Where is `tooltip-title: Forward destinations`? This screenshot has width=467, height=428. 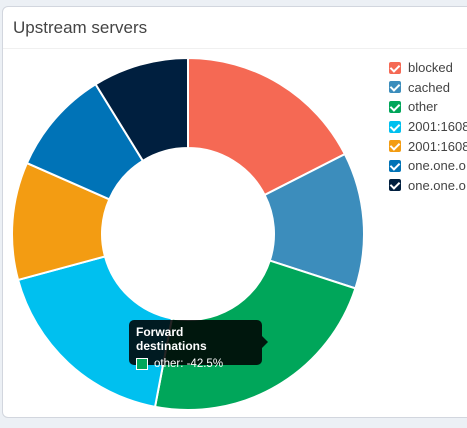
tooltip-title: Forward destinations is located at coordinates (171, 339).